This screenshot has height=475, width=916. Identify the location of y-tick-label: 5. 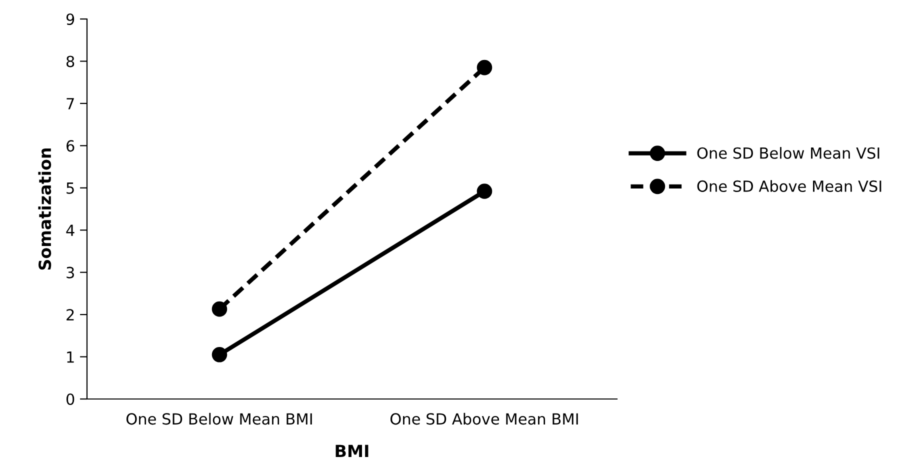
(70, 188).